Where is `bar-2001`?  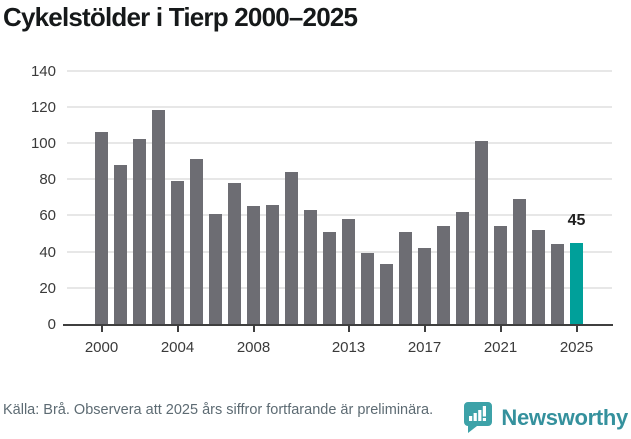 bar-2001 is located at coordinates (120, 244).